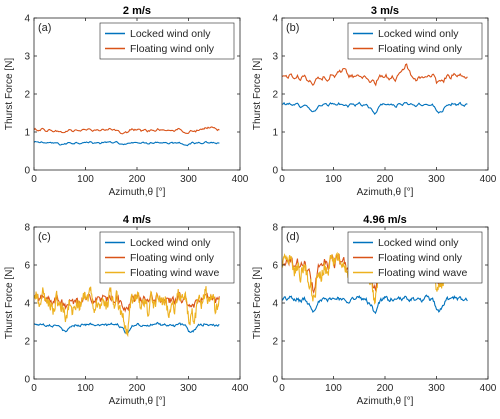  I want to click on panel-label: (c), so click(44, 237).